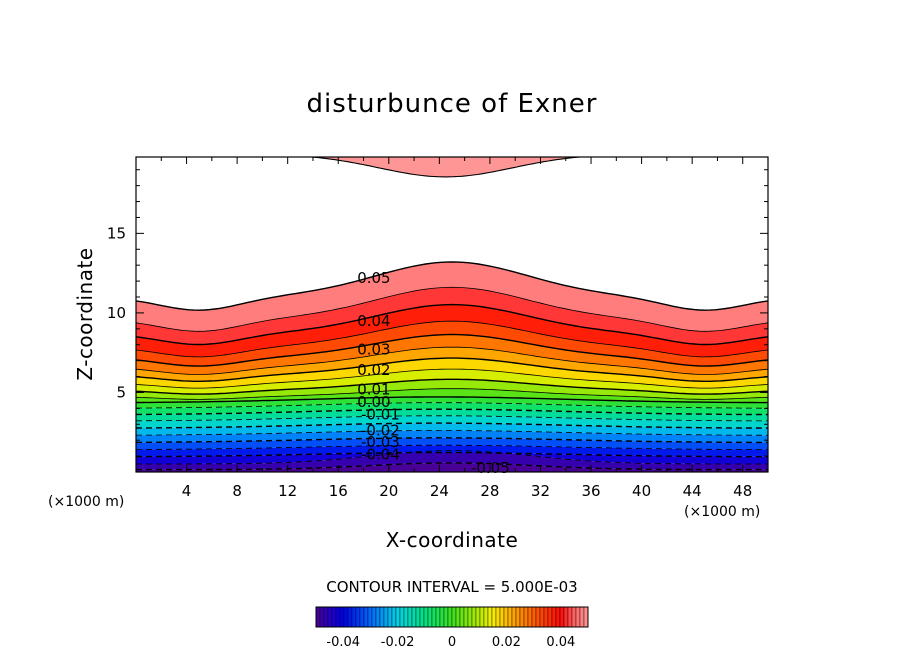  I want to click on contour-band-top, so click(446, 167).